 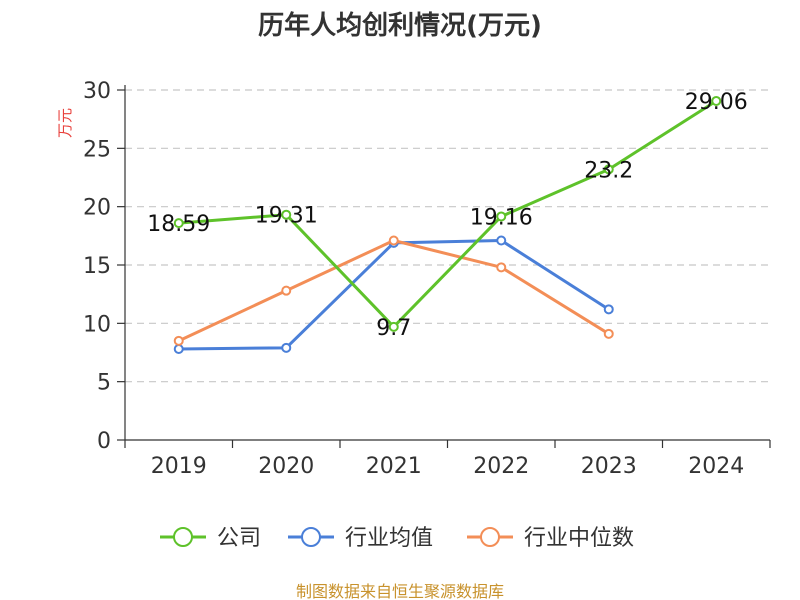 I want to click on legend: 公司 行业均值 行业中位数, so click(x=397, y=538).